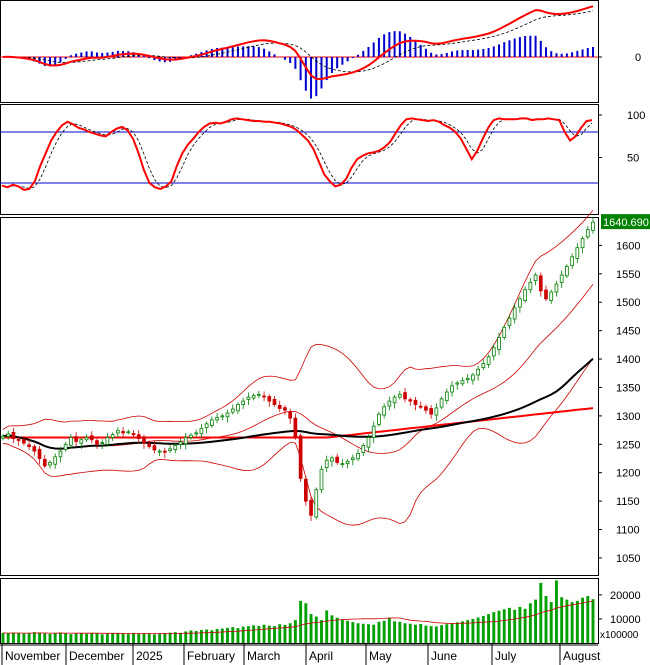 This screenshot has height=665, width=650. I want to click on x-axis-label: April, so click(321, 656).